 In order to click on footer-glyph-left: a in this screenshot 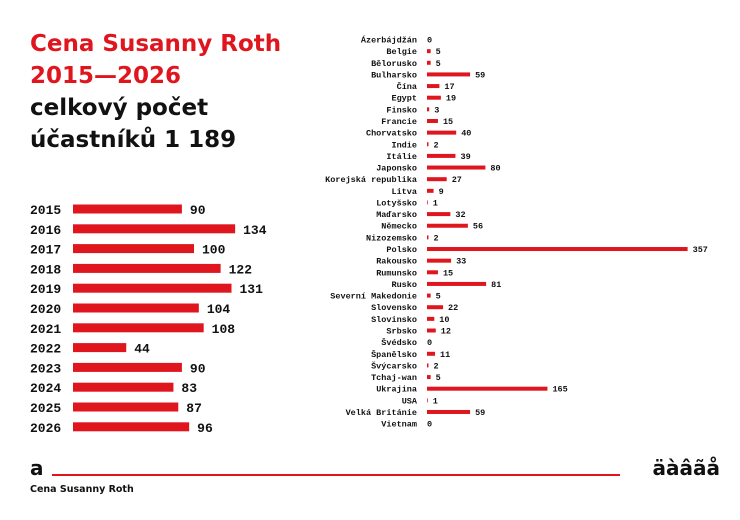, I will do `click(37, 468)`.